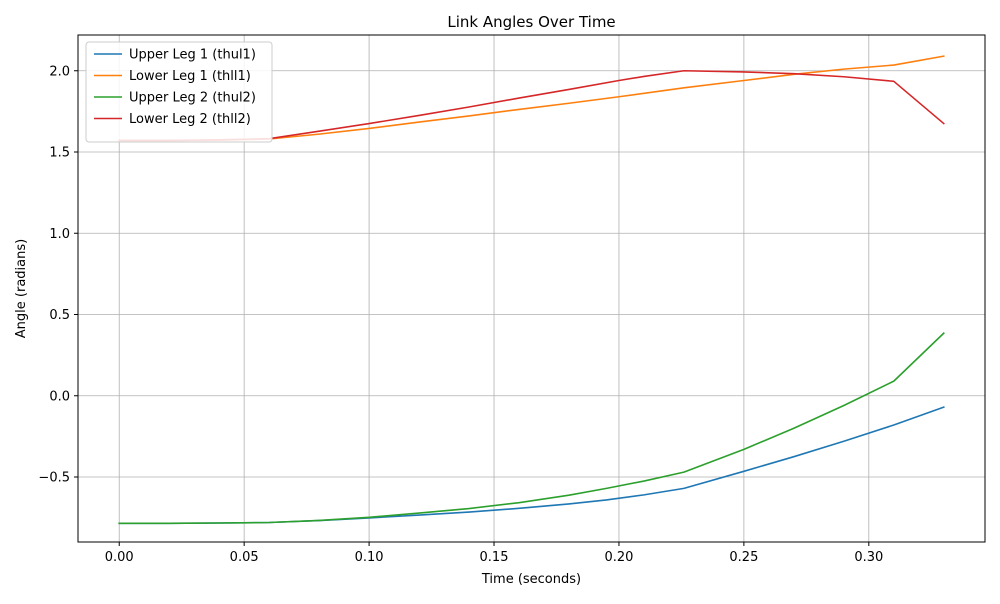 The height and width of the screenshot is (604, 1000). Describe the element at coordinates (59, 234) in the screenshot. I see `y-tick-label: 1.0` at that location.